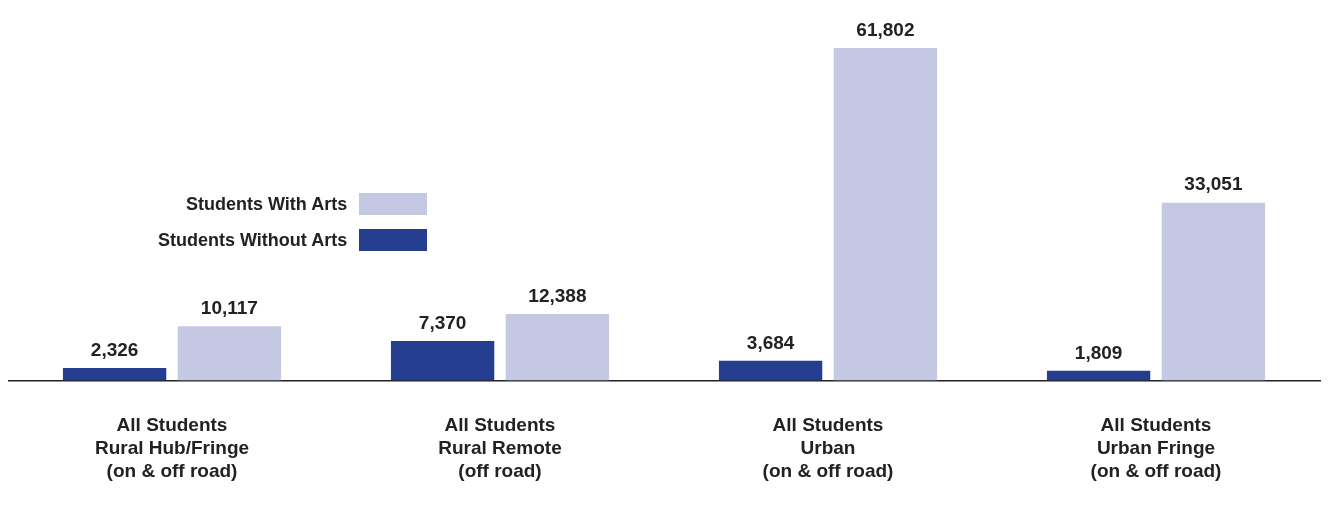 Image resolution: width=1338 pixels, height=525 pixels. Describe the element at coordinates (114, 349) in the screenshot. I see `data-label: 2,326` at that location.